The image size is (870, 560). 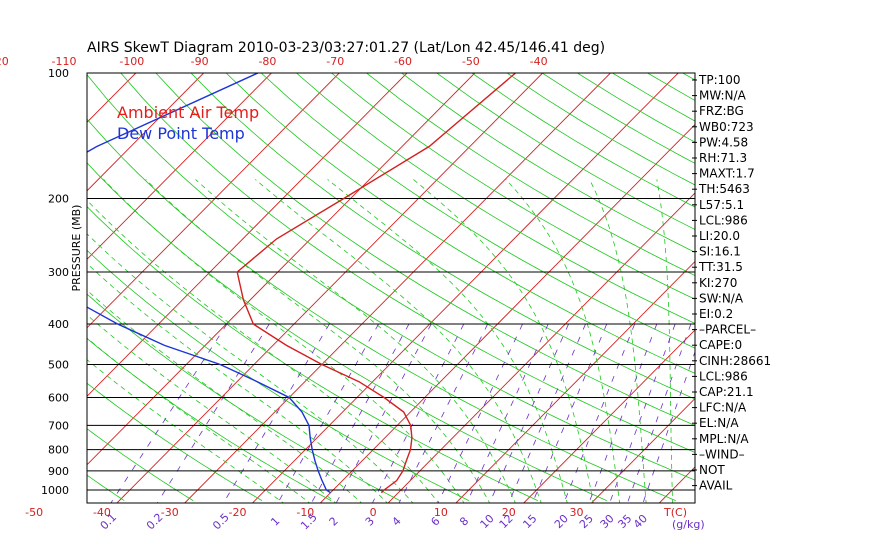 What do you see at coordinates (561, 521) in the screenshot?
I see `mixing-ratio-tick-label: 20` at bounding box center [561, 521].